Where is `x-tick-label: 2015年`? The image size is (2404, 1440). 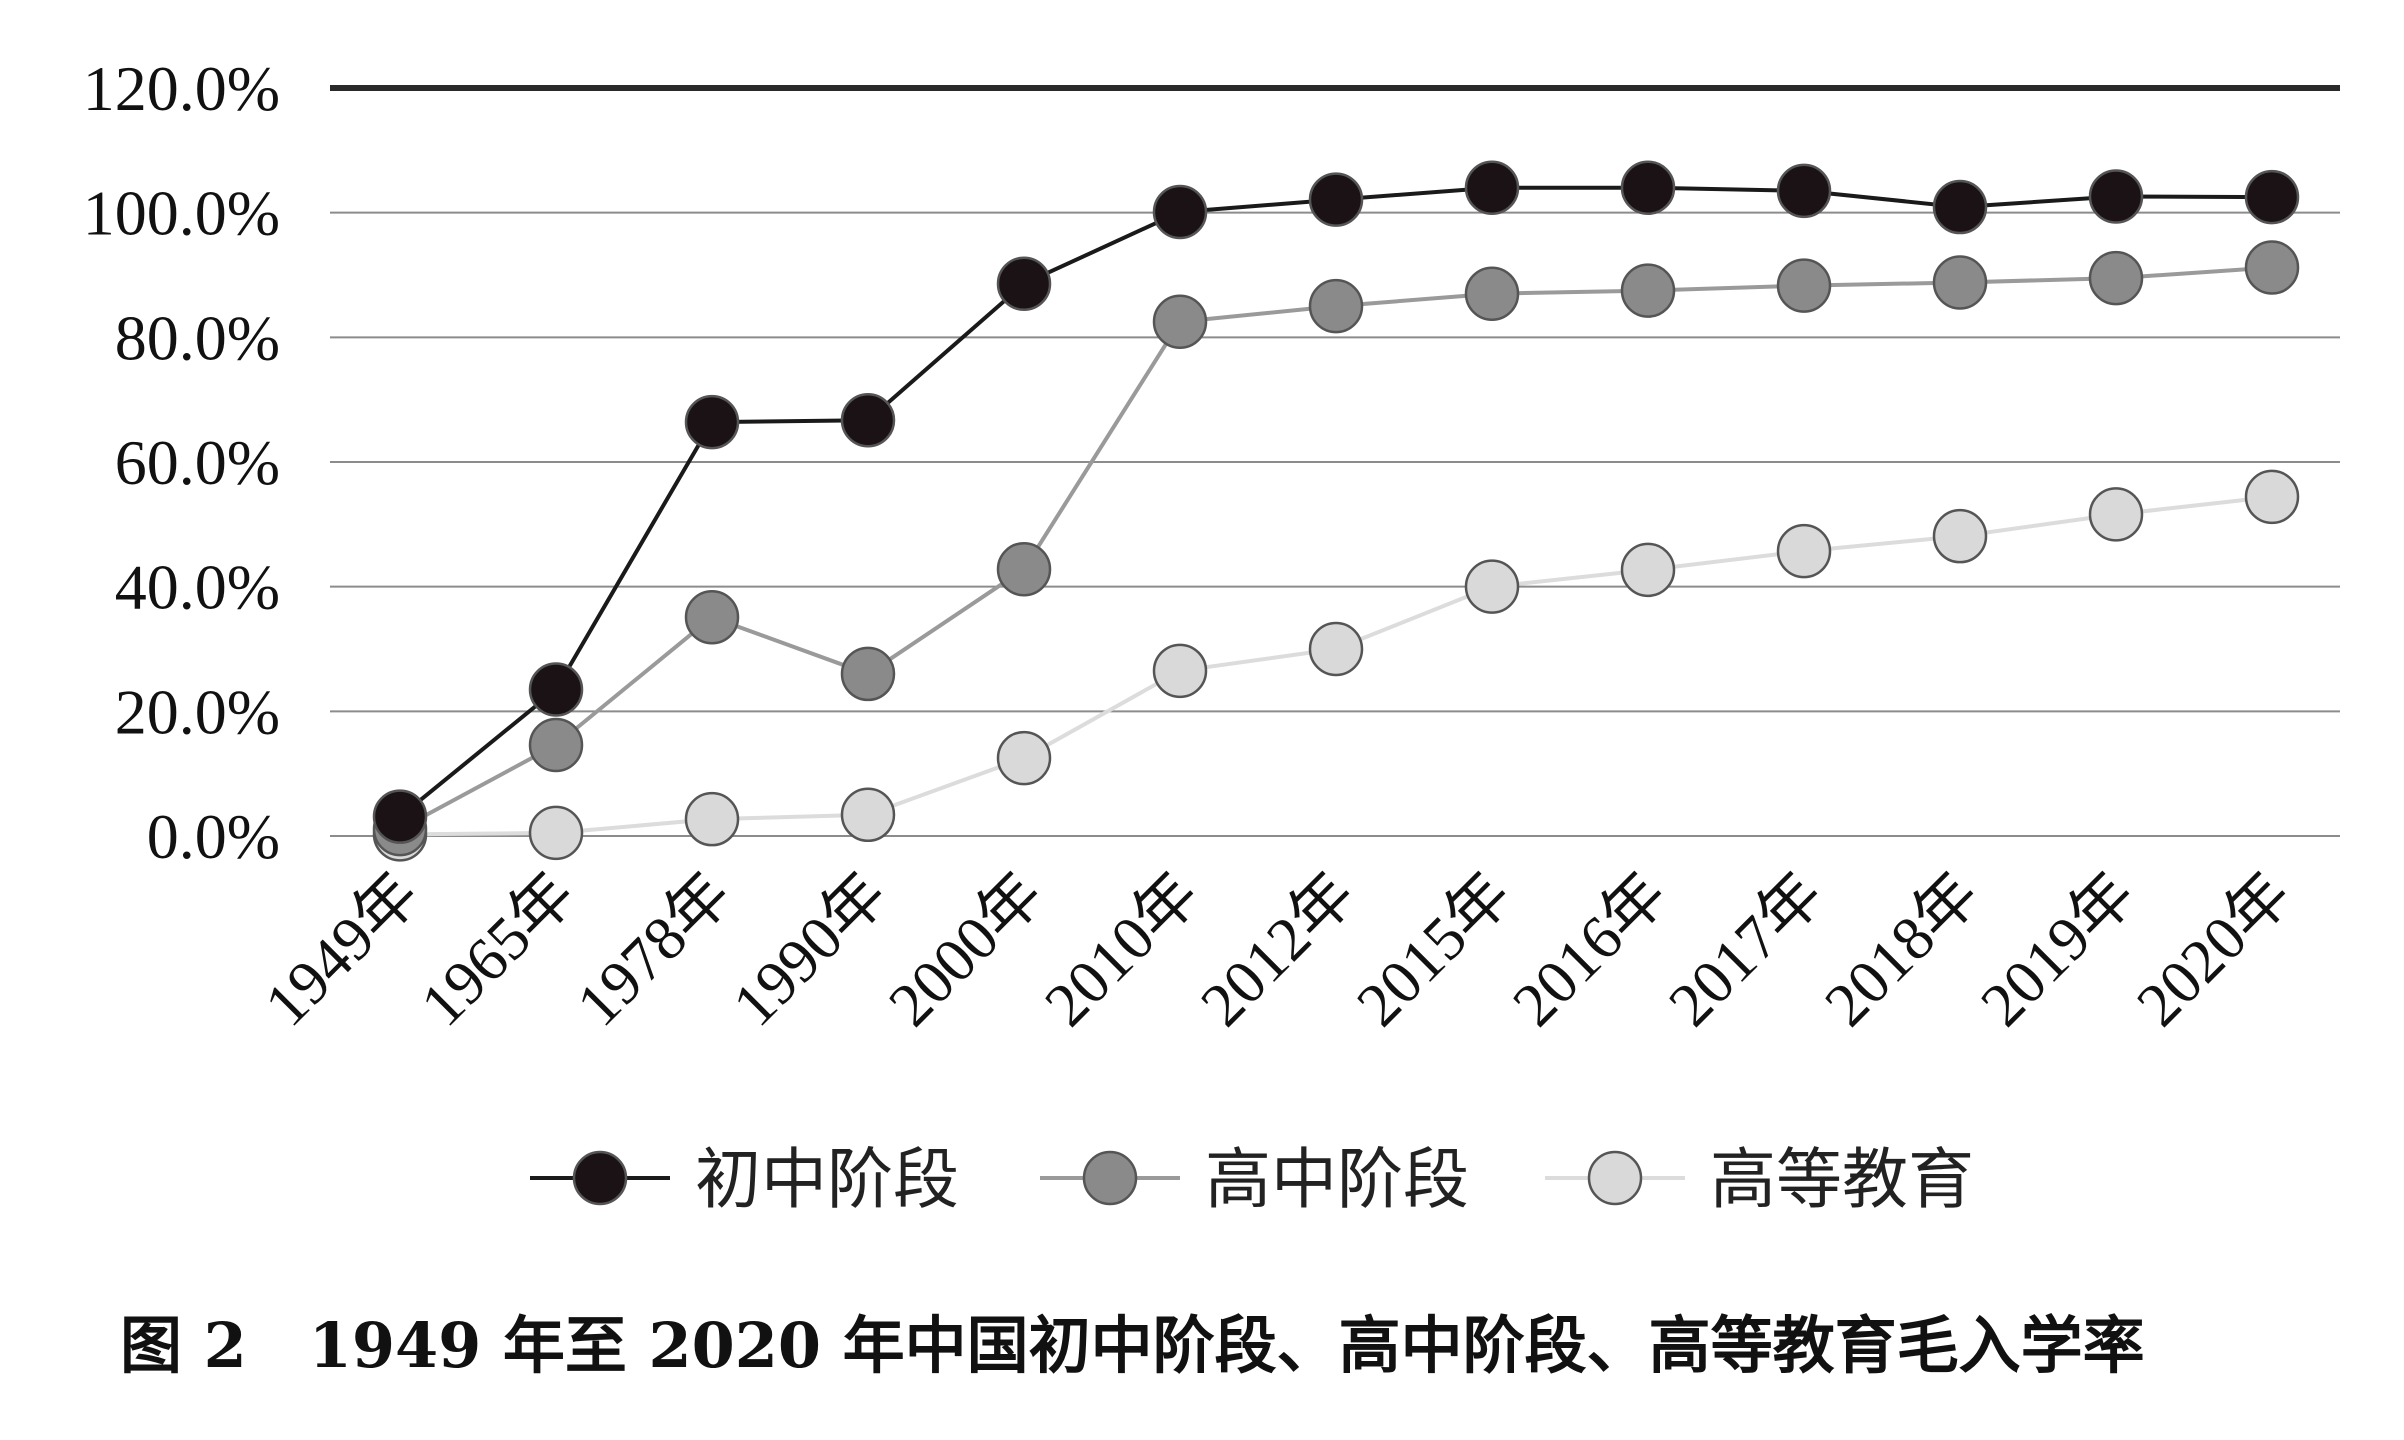
x-tick-label: 2015年 is located at coordinates (1434, 950).